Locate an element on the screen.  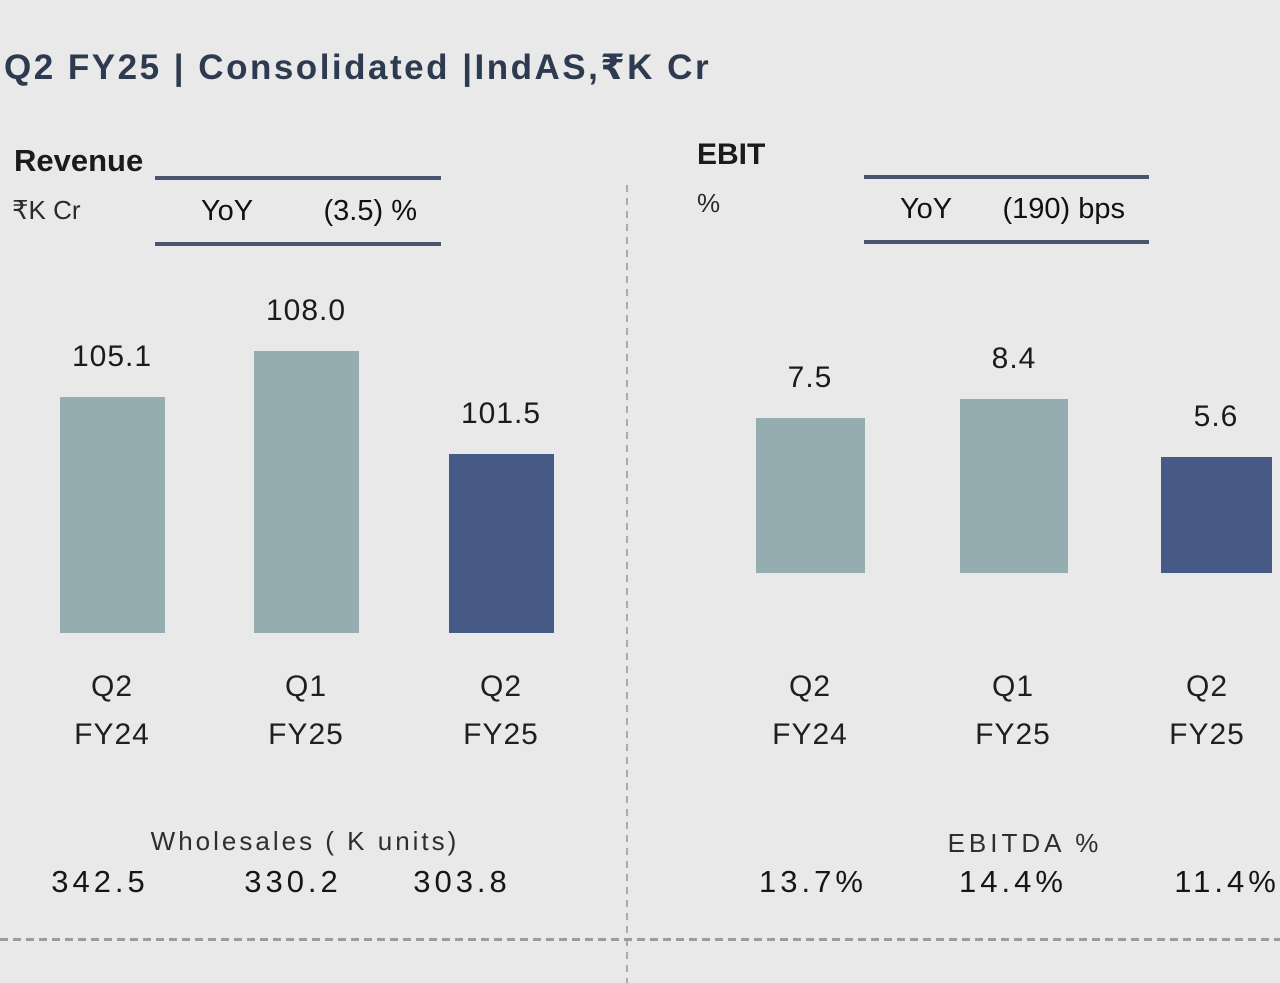
ebit-bar-col-q1fy25: 8.4 is located at coordinates (1014, 457).